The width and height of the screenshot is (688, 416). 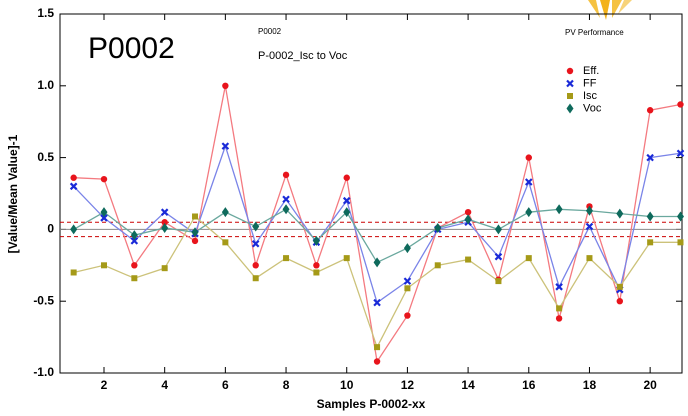 What do you see at coordinates (43, 300) in the screenshot?
I see `y-tick-label: -0.5` at bounding box center [43, 300].